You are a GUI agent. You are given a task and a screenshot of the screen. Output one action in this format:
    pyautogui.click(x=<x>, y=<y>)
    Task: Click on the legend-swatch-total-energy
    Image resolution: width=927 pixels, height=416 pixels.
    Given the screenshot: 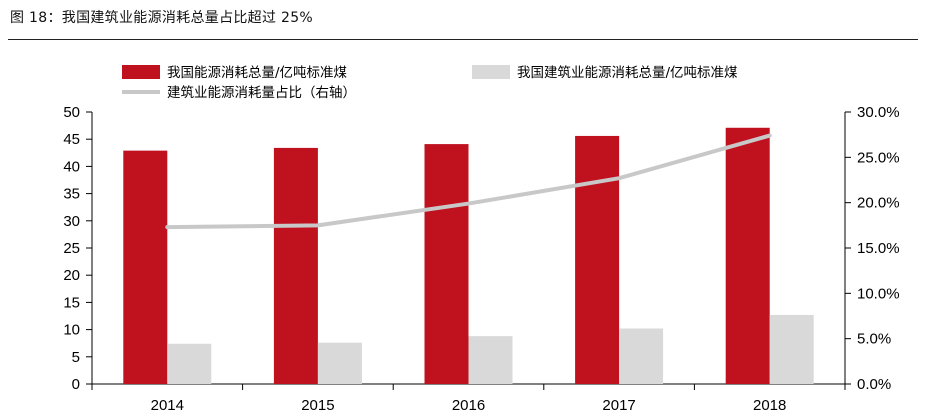 What is the action you would take?
    pyautogui.click(x=141, y=72)
    